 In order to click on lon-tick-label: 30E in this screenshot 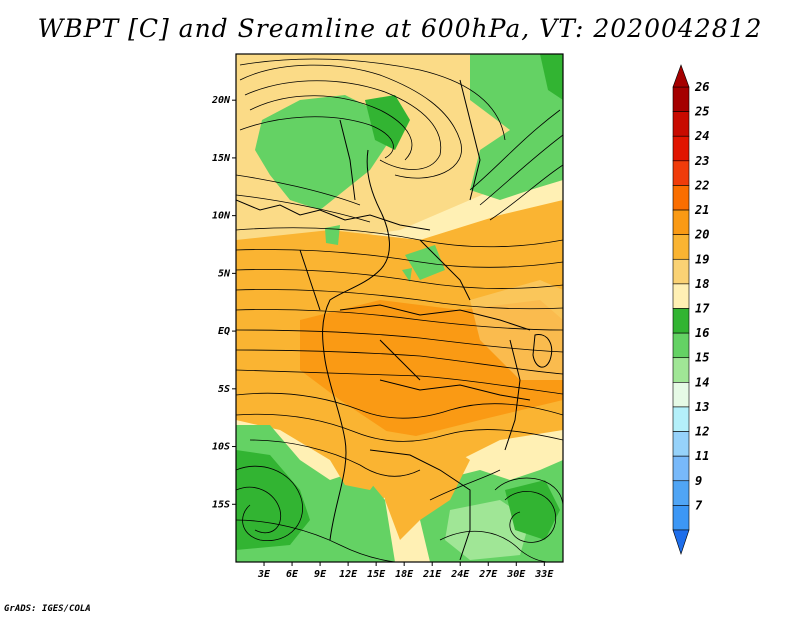, I will do `click(516, 574)`.